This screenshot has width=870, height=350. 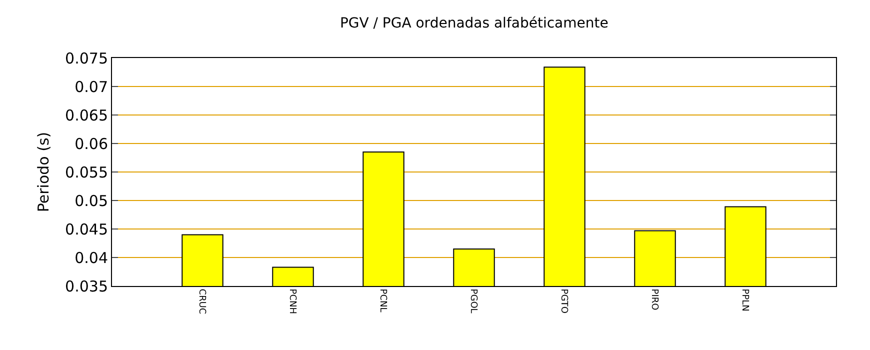 What do you see at coordinates (292, 301) in the screenshot?
I see `x-tick-label: PCNH` at bounding box center [292, 301].